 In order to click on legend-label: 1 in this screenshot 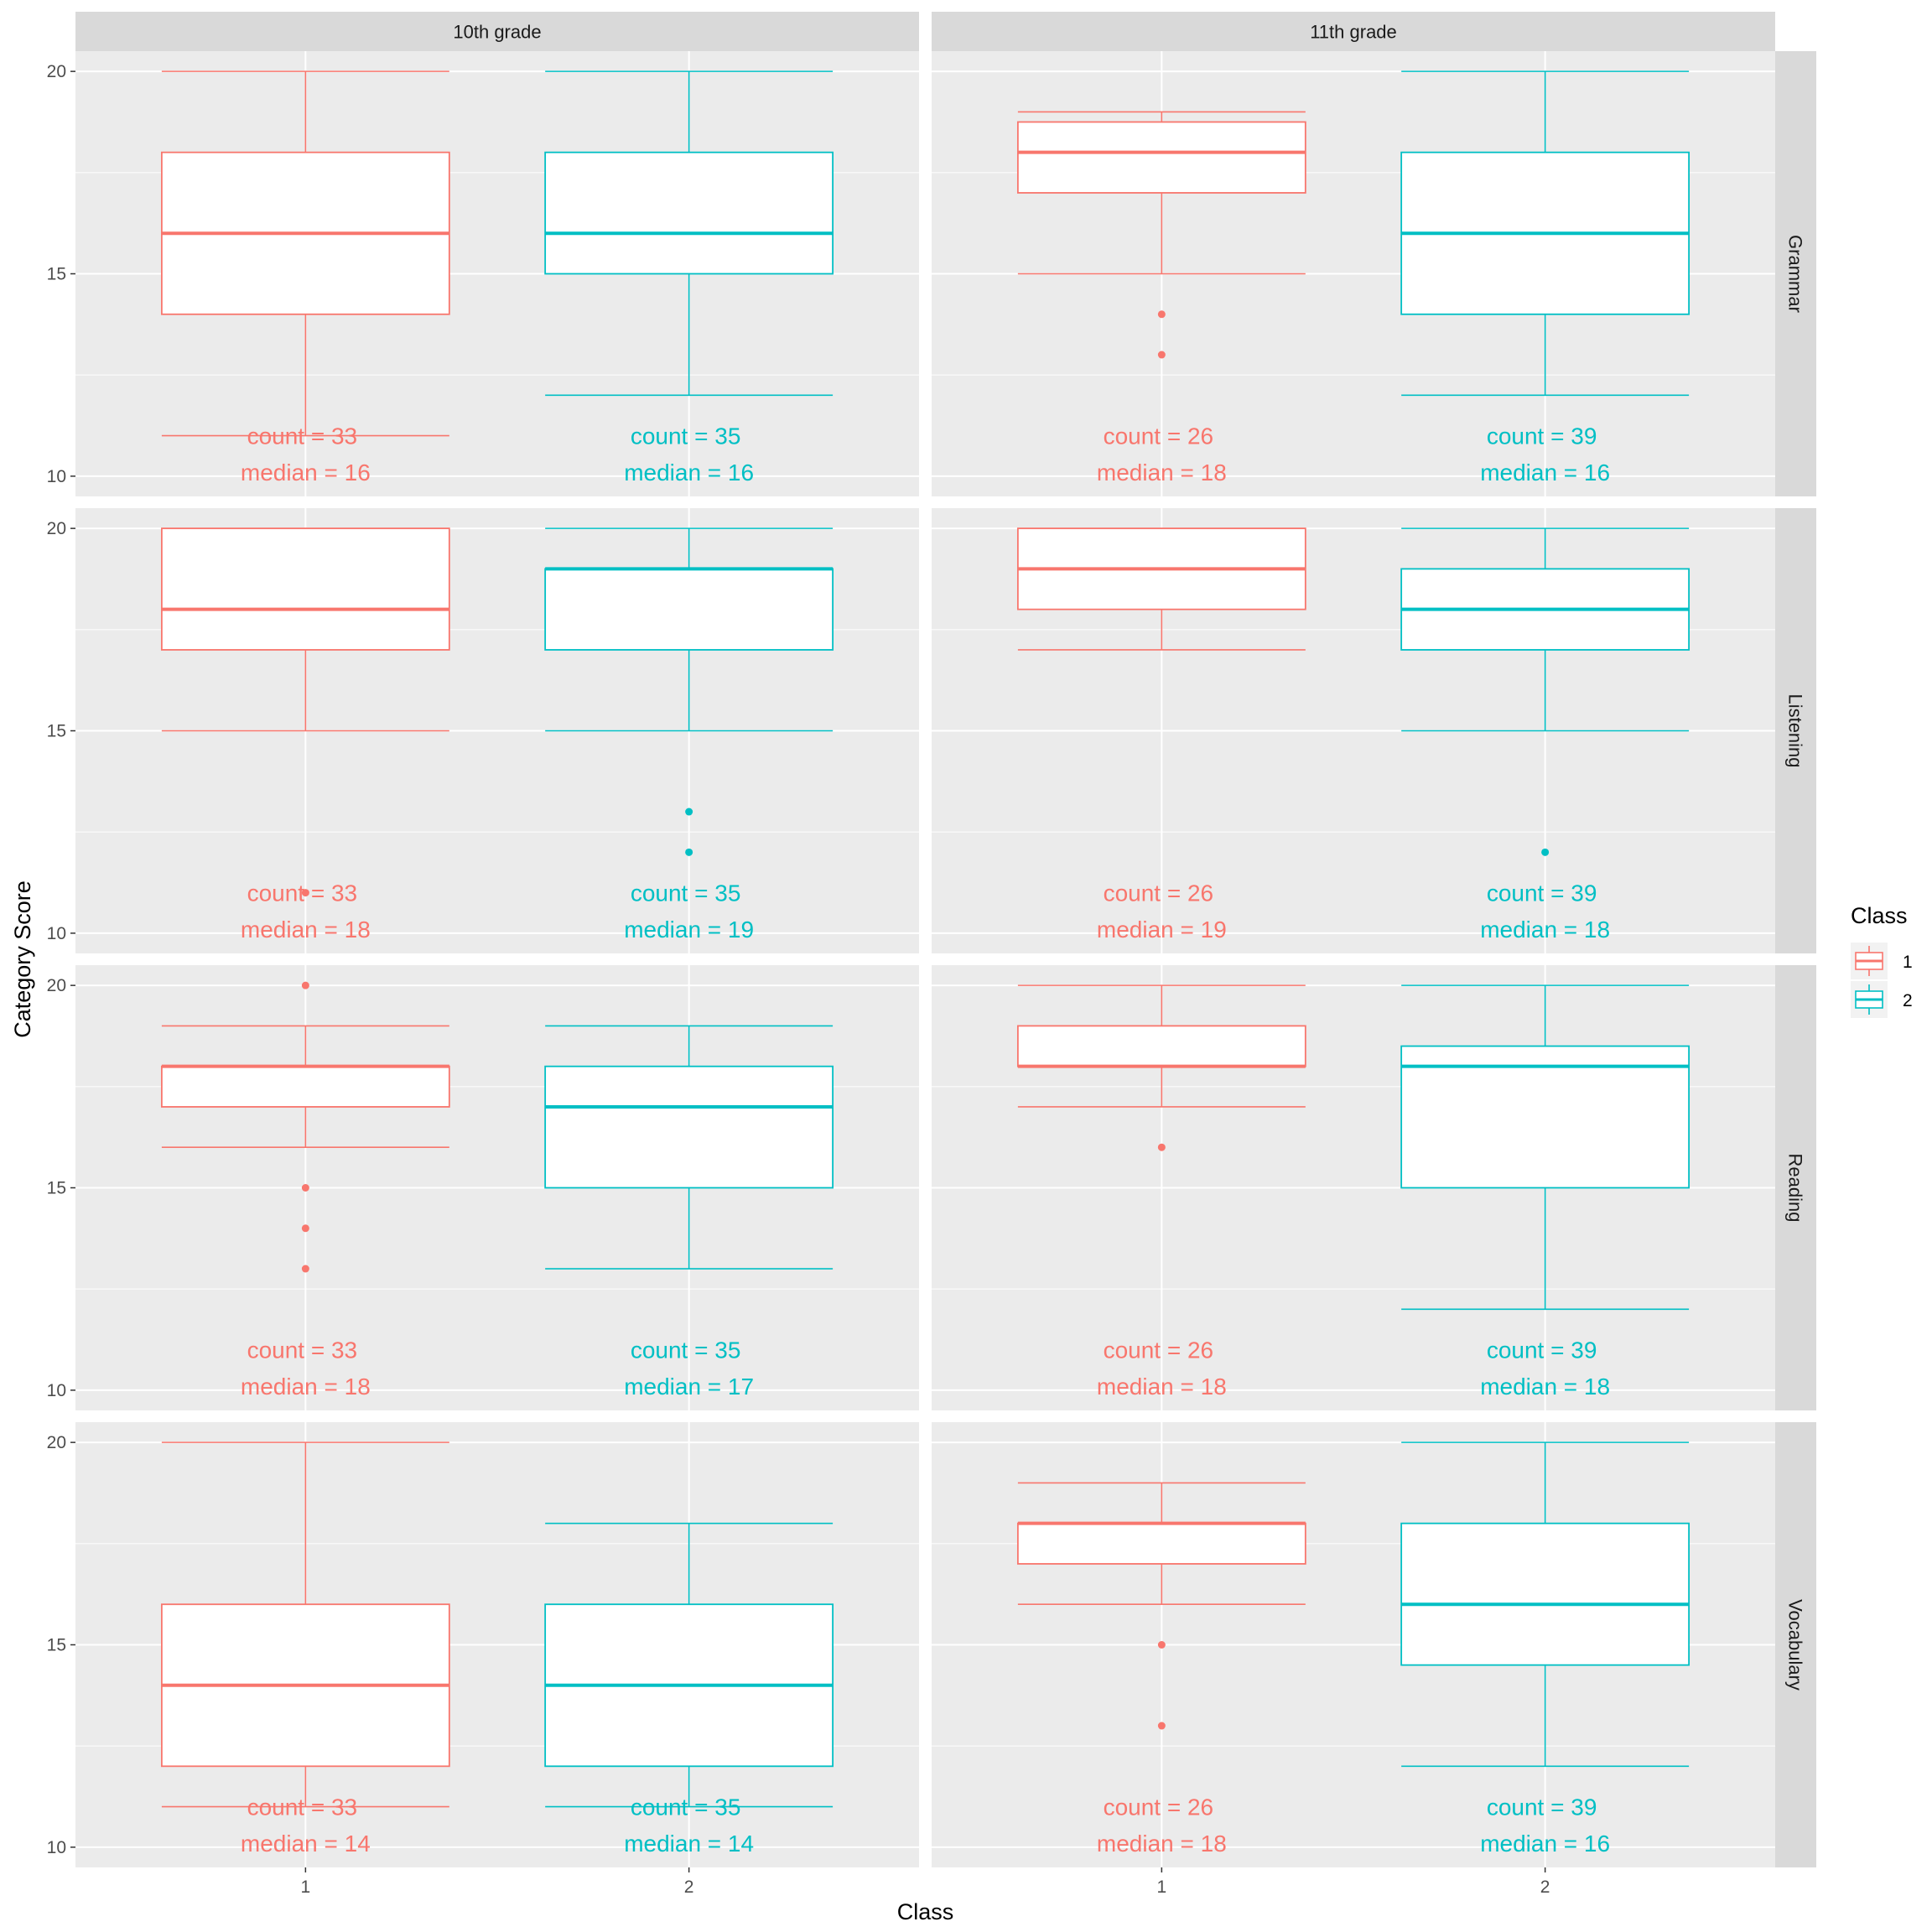, I will do `click(1908, 962)`.